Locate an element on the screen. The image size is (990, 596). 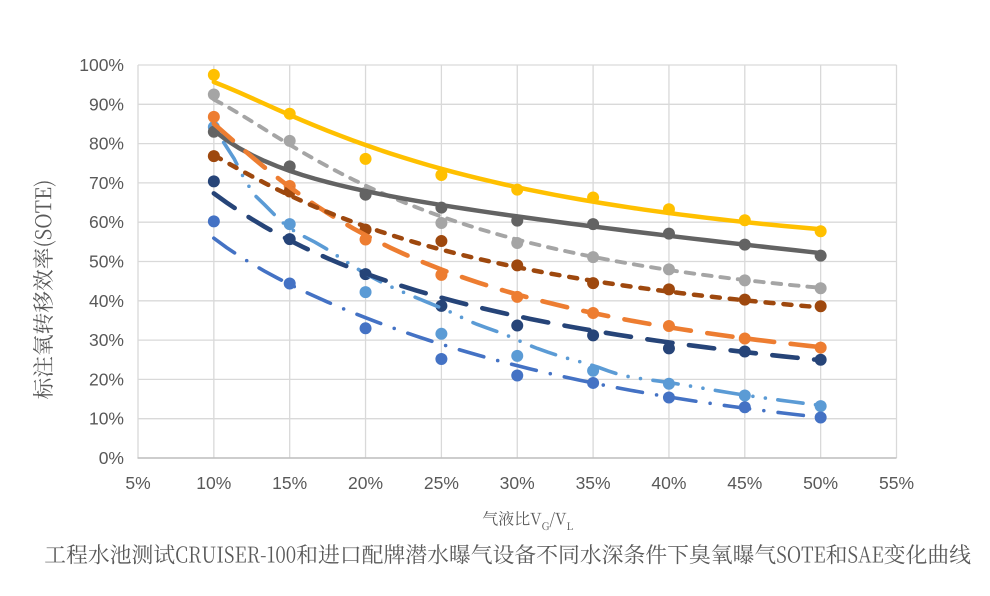
svg-text: 70% is located at coordinates (106, 183).